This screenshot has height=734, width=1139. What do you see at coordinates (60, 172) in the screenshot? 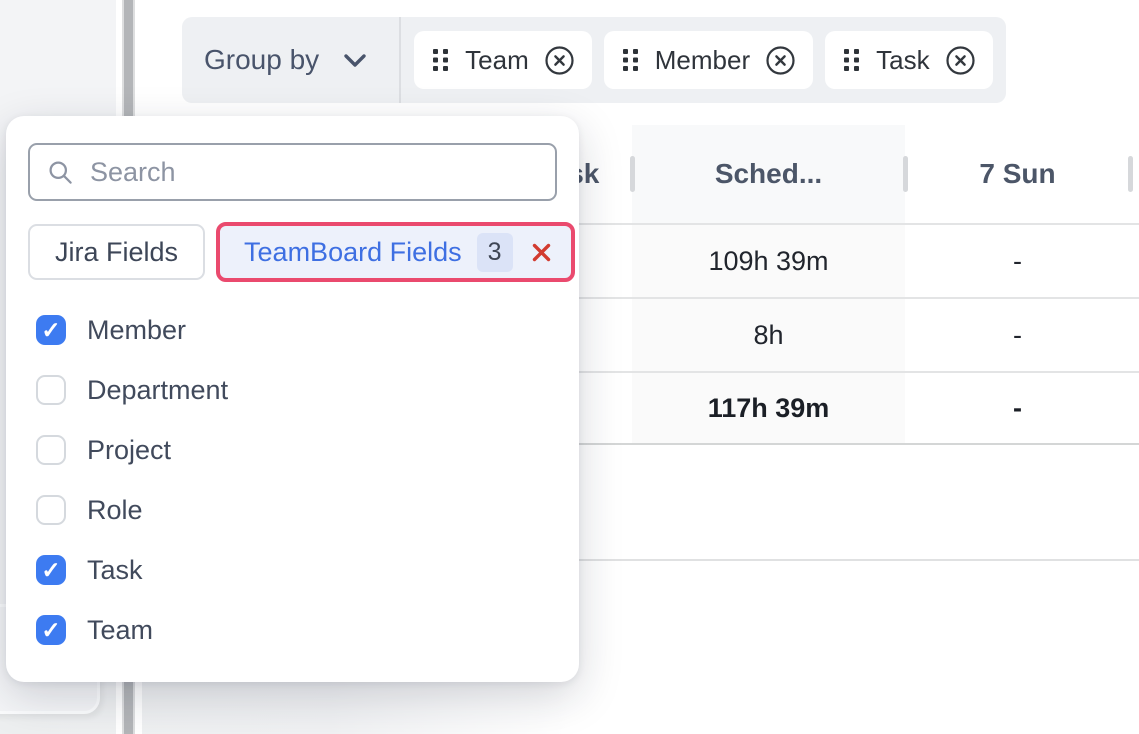
I see `search-icon` at bounding box center [60, 172].